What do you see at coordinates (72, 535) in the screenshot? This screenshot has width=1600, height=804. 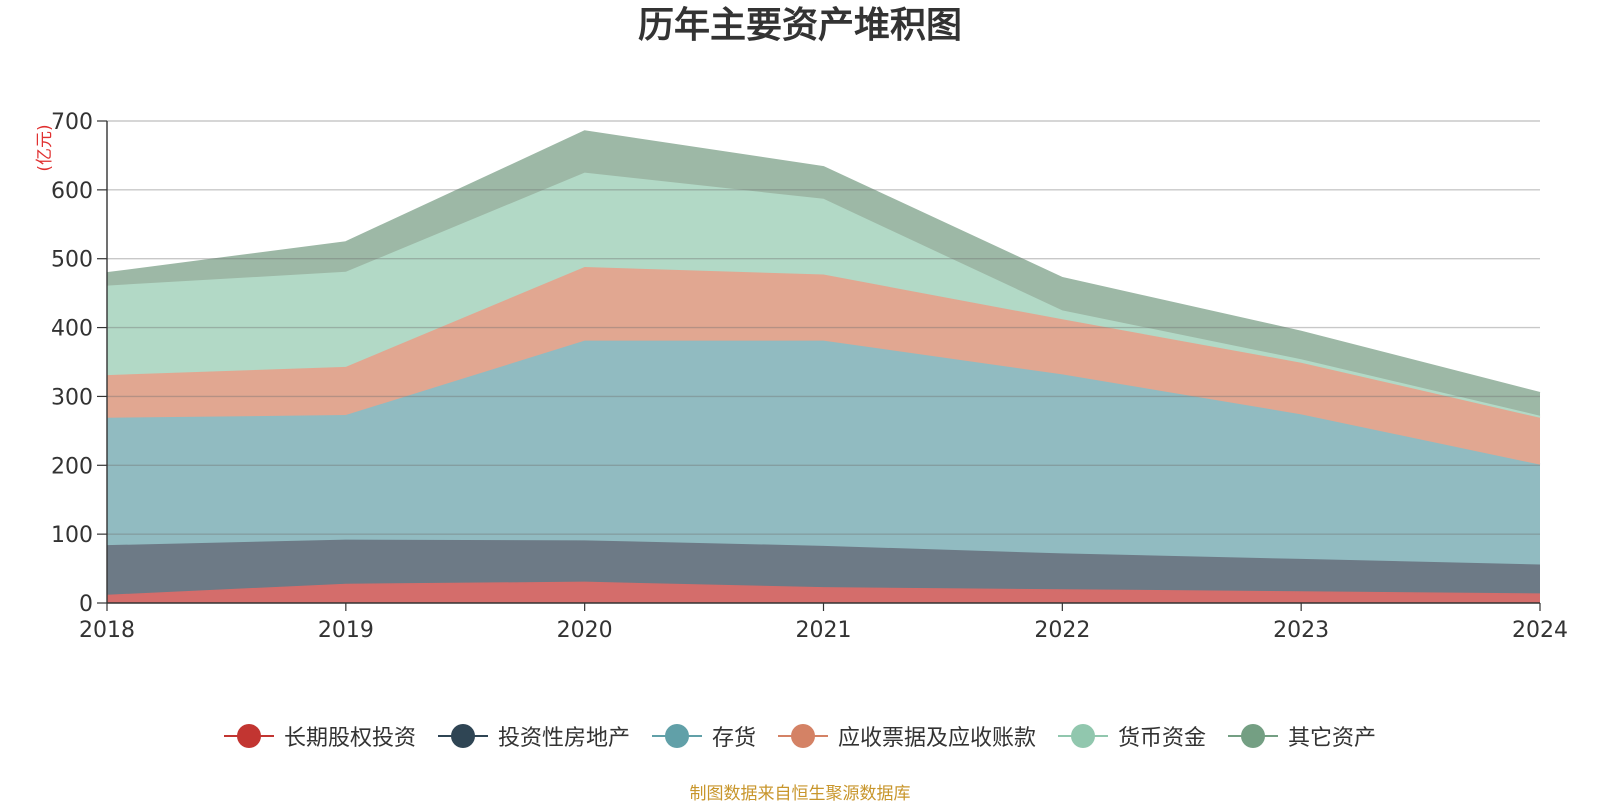 I see `y-tick-label: 100` at bounding box center [72, 535].